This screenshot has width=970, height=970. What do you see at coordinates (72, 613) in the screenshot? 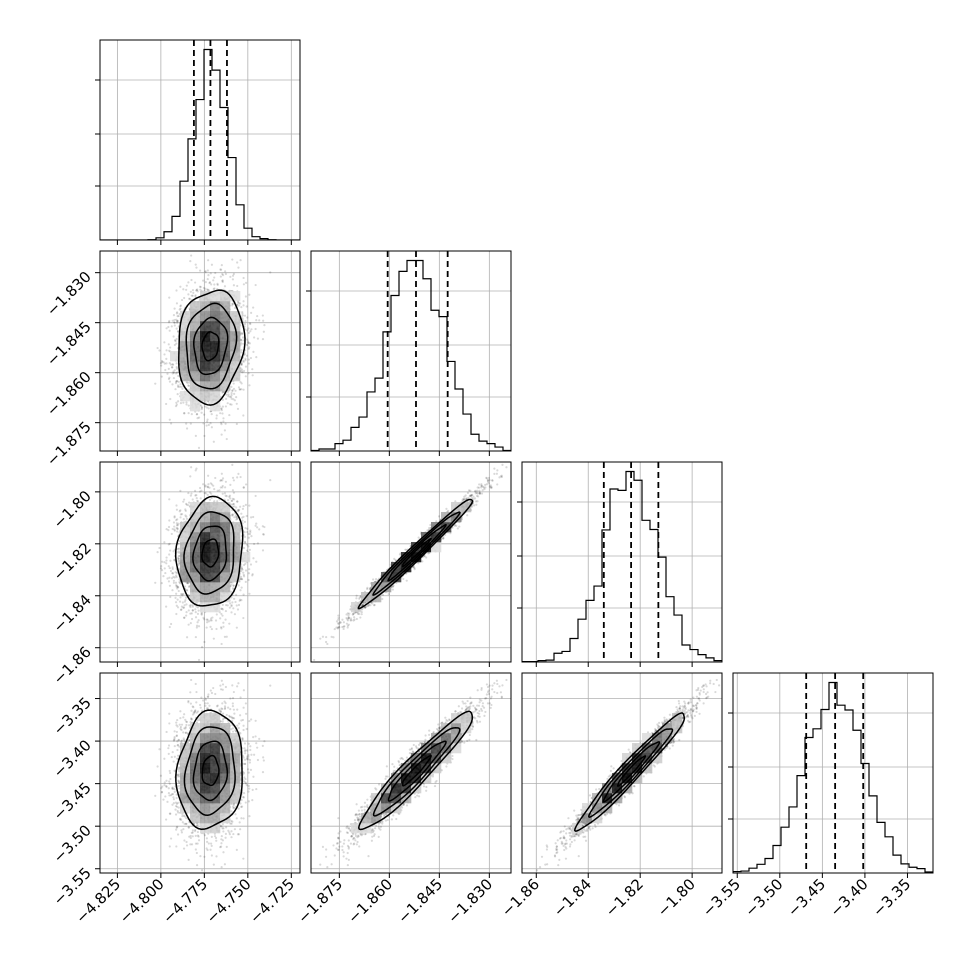
I see `y-tick-label-2-1: −1.84` at bounding box center [72, 613].